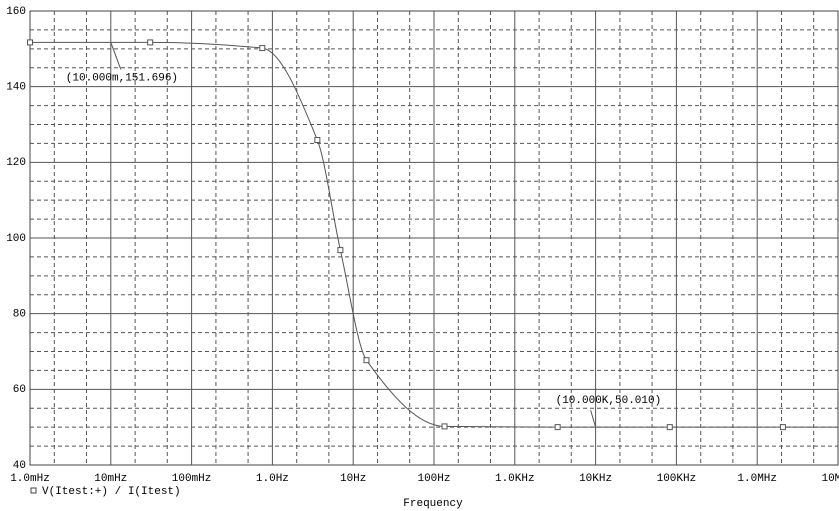  I want to click on x-axis-label: Frequency, so click(433, 504).